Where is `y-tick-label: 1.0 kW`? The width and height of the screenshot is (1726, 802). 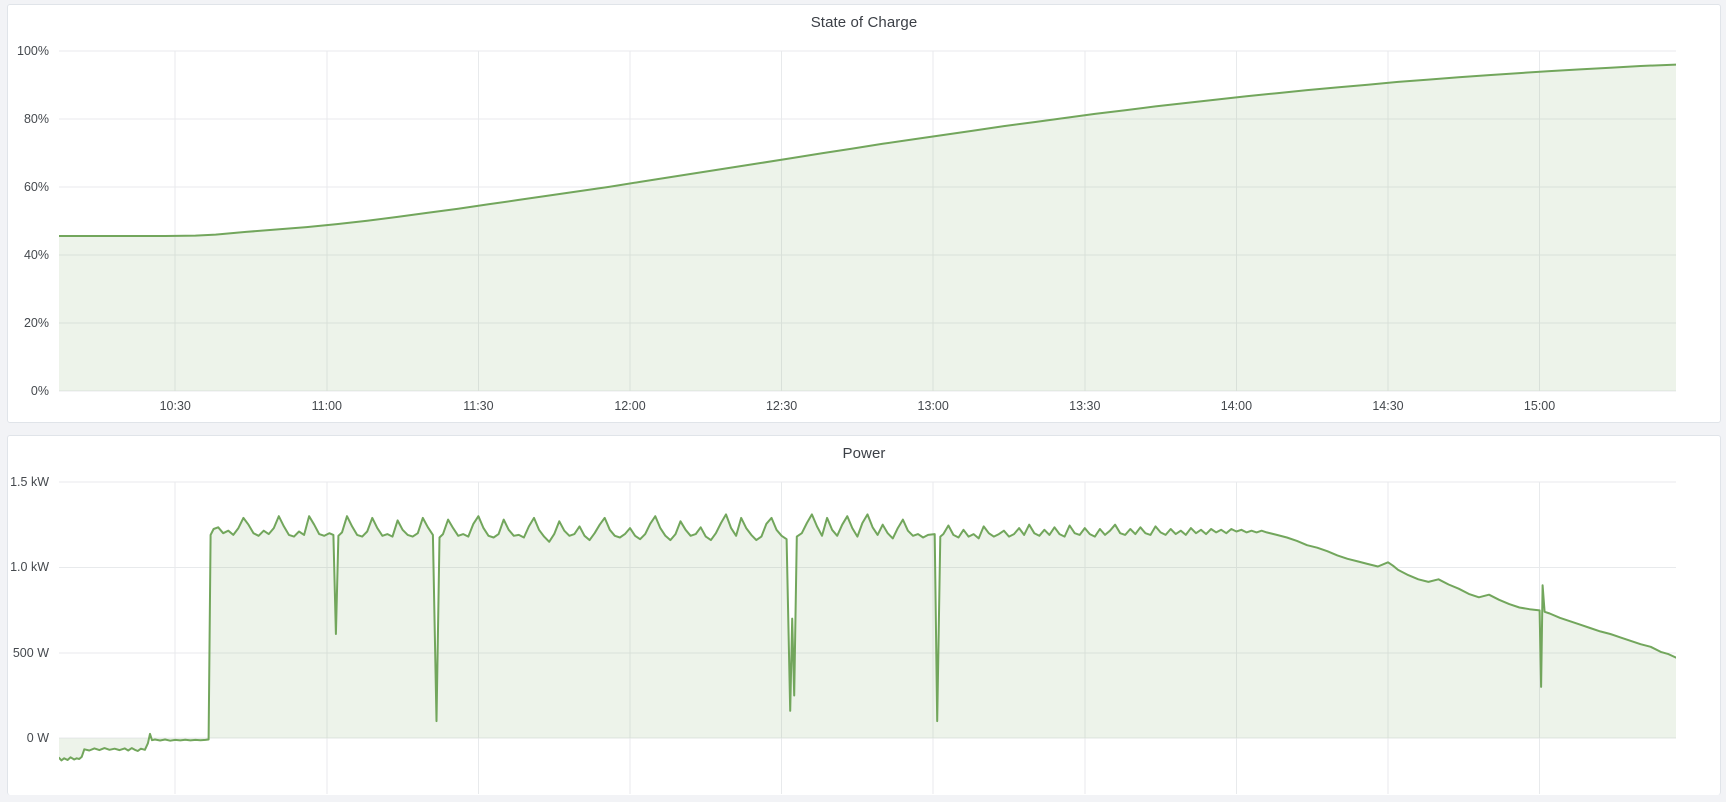
y-tick-label: 1.0 kW is located at coordinates (29, 567).